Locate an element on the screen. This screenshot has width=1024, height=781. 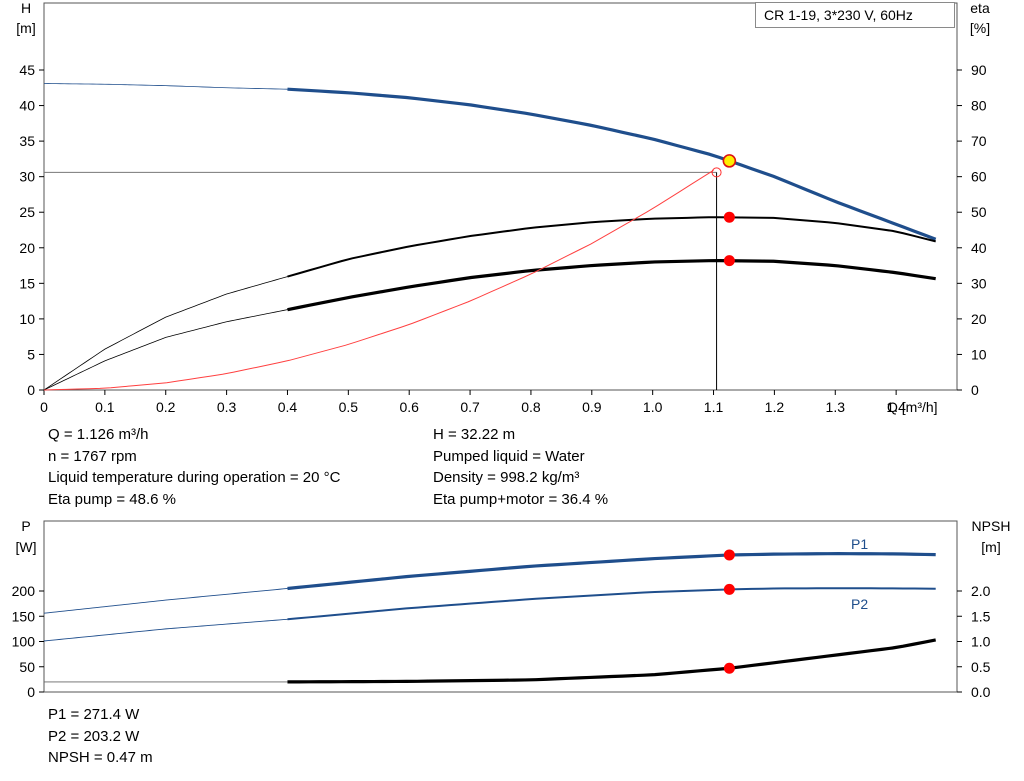
npsh-axis-unit: [m] is located at coordinates (990, 547).